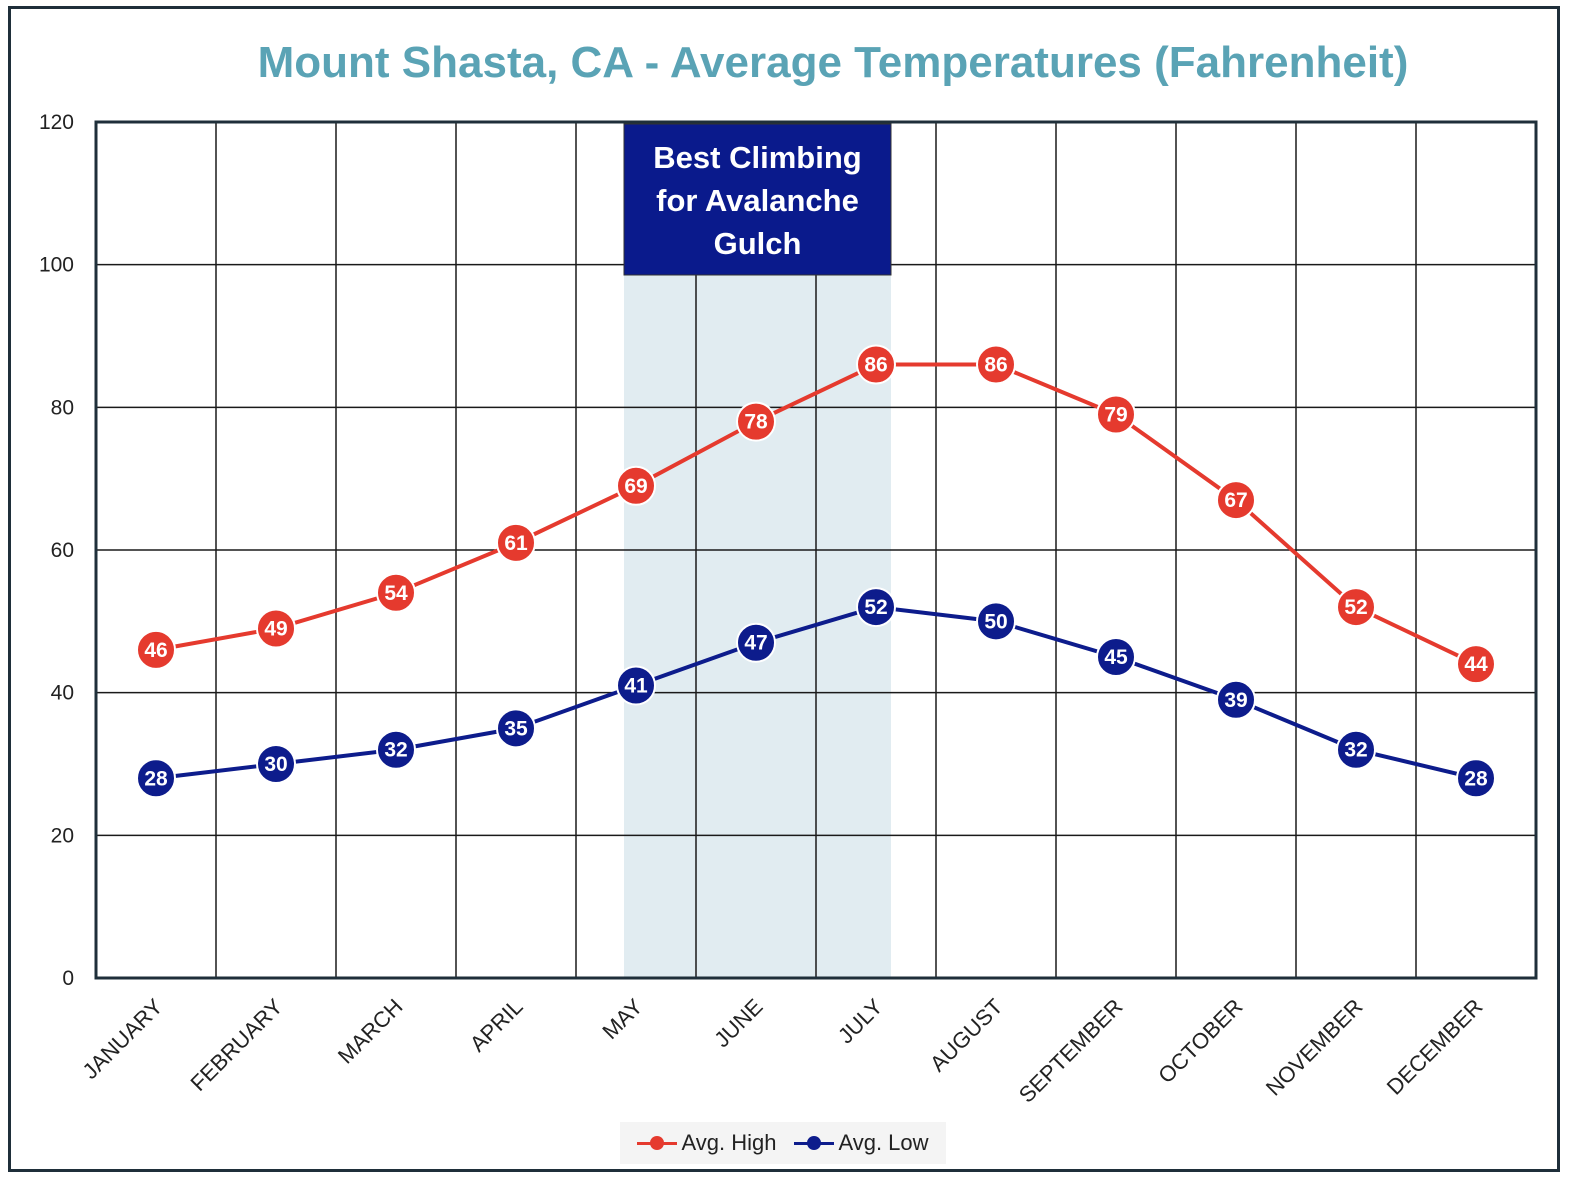 This screenshot has width=1590, height=1200. I want to click on data-label-high: 69, so click(635, 486).